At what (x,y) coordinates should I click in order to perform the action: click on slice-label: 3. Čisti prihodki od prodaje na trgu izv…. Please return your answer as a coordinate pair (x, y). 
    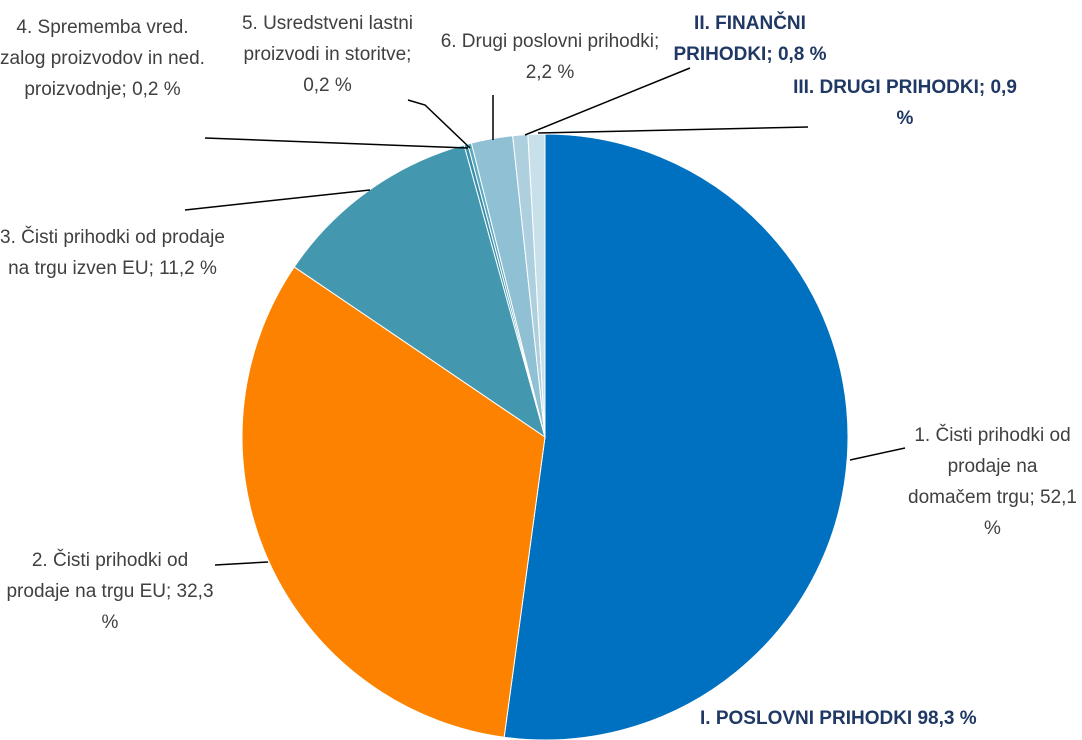
    Looking at the image, I should click on (112, 253).